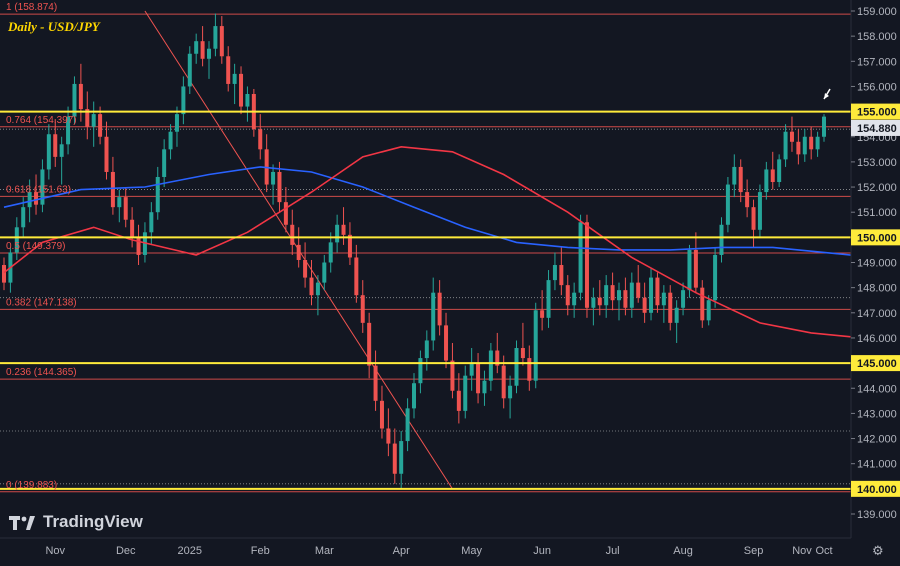 The width and height of the screenshot is (900, 566). I want to click on current-price-tag: 154.880, so click(877, 129).